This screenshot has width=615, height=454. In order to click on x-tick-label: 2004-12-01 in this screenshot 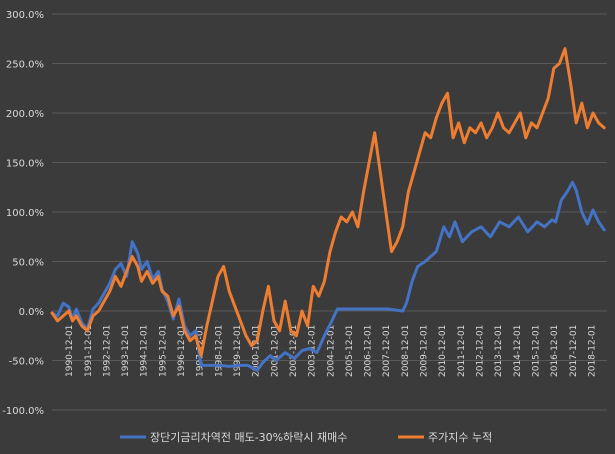, I will do `click(331, 351)`.